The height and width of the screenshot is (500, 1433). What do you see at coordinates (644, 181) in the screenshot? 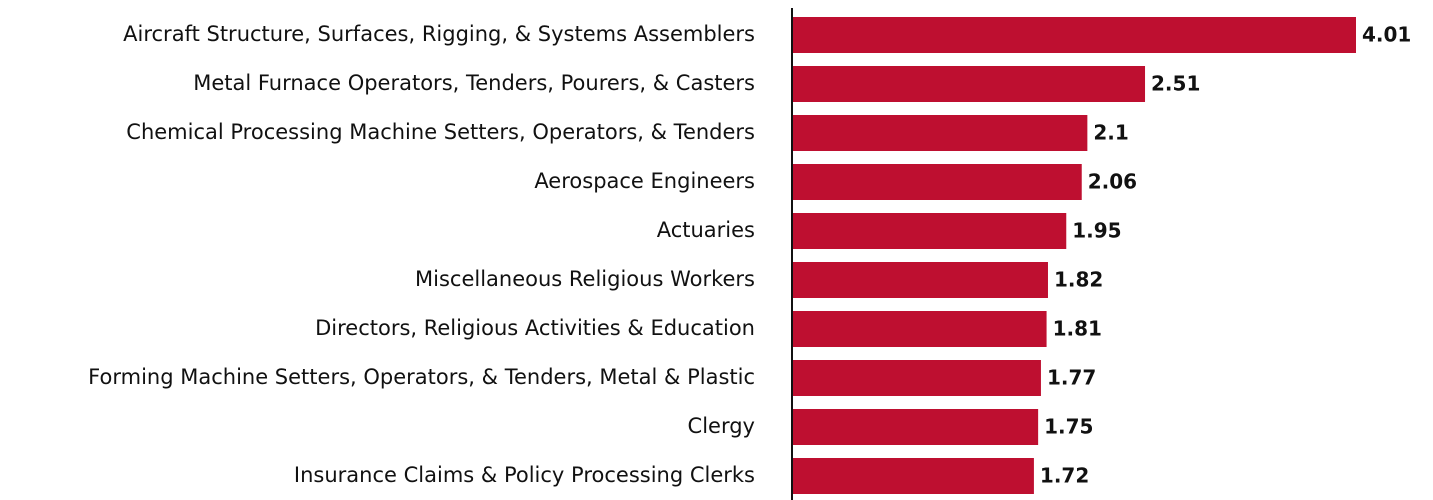
I see `category-label: Aerospace Engineers` at bounding box center [644, 181].